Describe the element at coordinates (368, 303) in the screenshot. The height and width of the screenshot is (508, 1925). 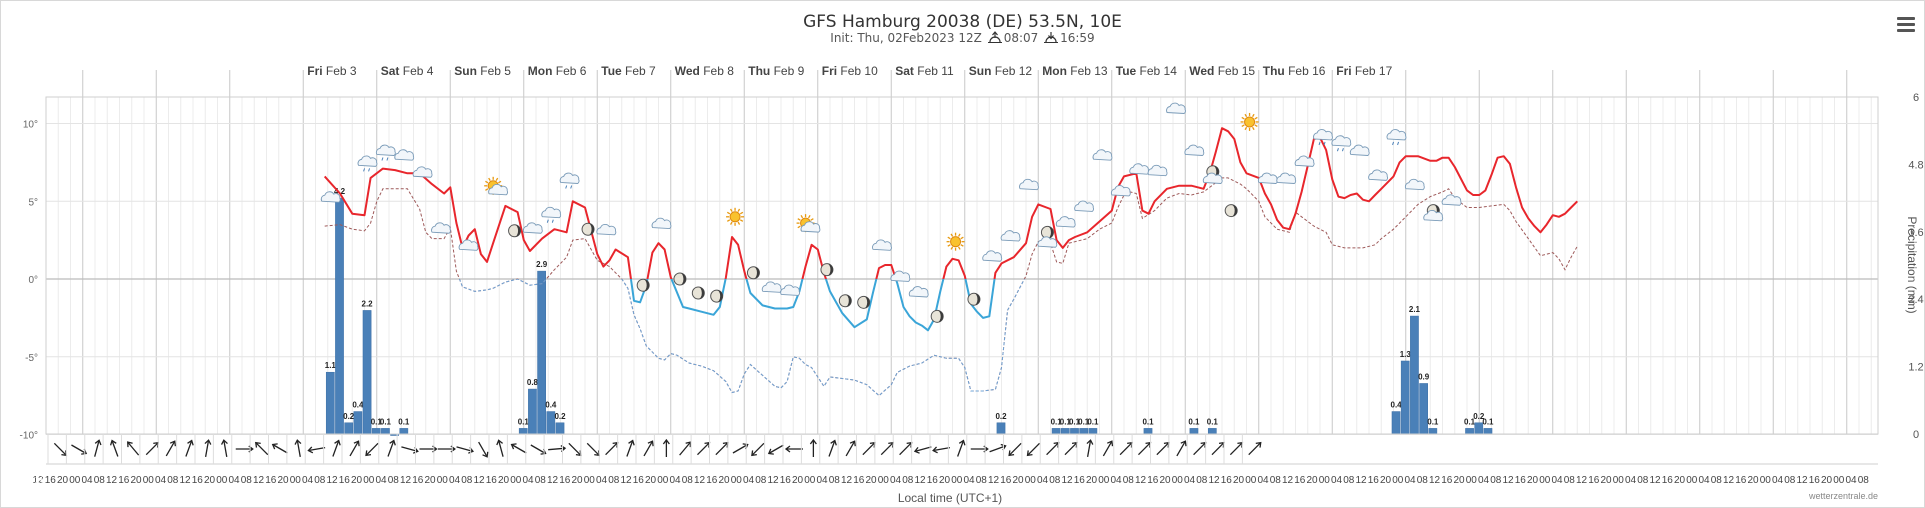
I see `precip-data-label: 2.2` at that location.